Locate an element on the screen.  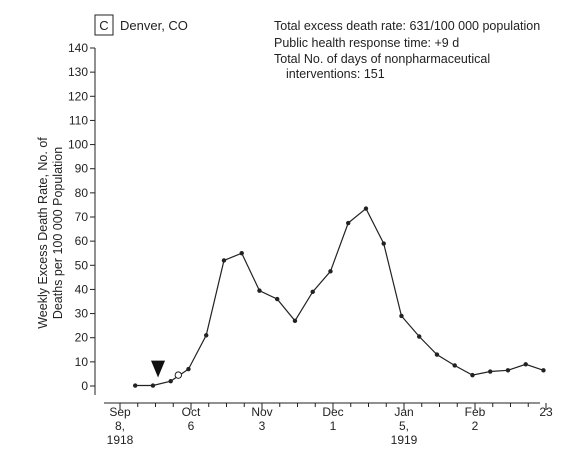
y-tick-label: 40 is located at coordinates (82, 289).